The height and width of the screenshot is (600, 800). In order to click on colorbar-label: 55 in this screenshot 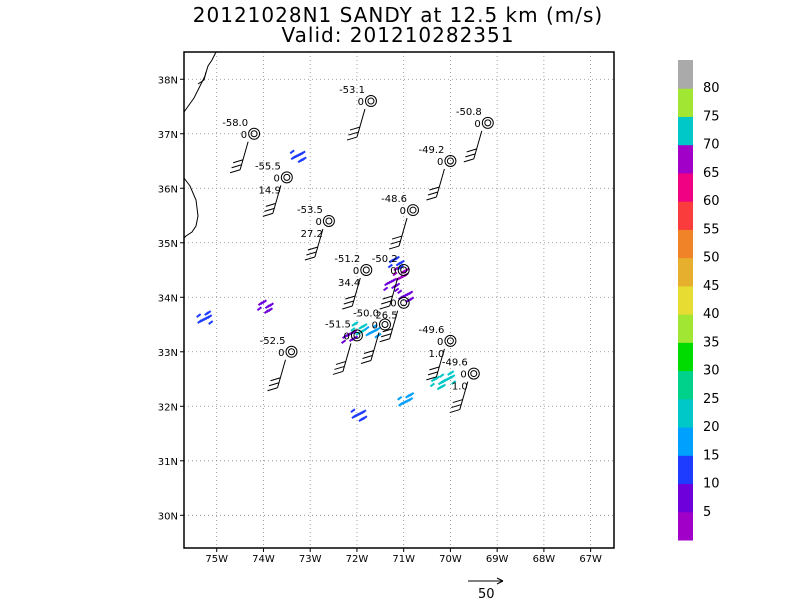, I will do `click(711, 229)`.